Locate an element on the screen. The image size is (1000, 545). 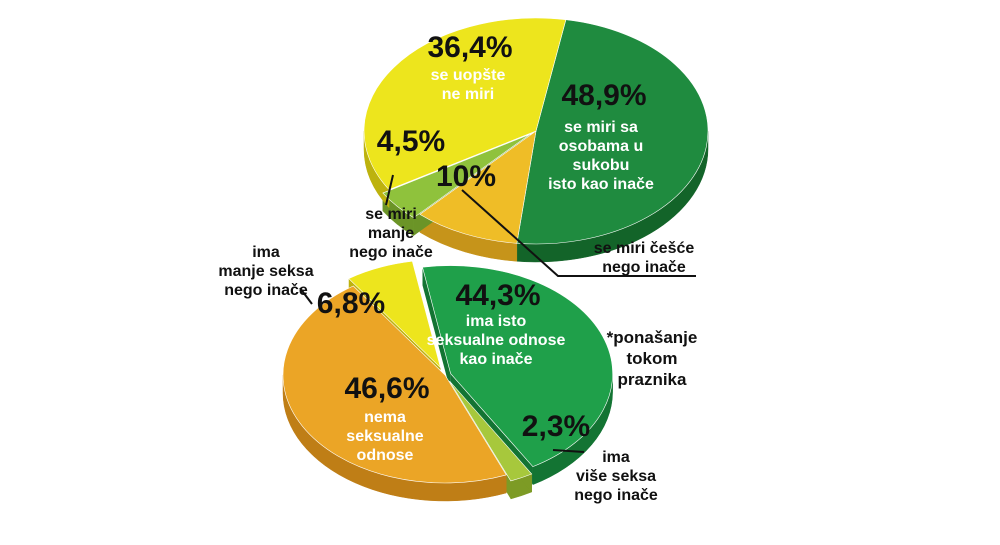
bottom-pie-desc-1-line-2: nego inače is located at coordinates (616, 495).